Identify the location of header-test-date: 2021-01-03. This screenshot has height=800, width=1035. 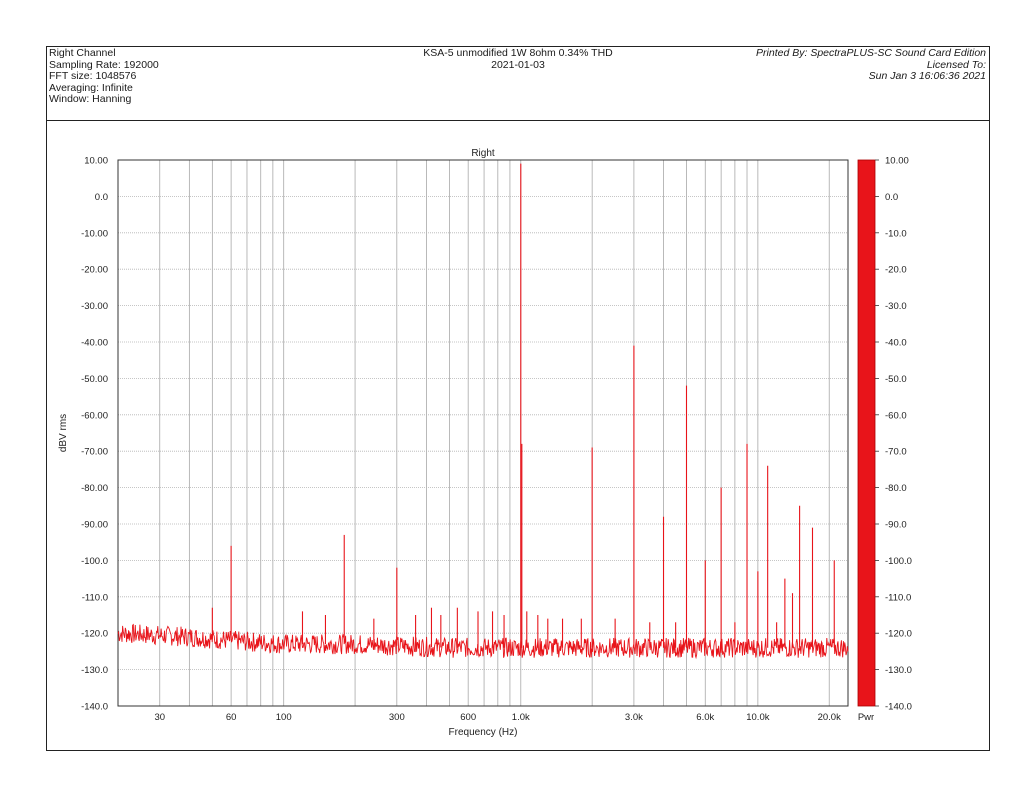
(518, 64).